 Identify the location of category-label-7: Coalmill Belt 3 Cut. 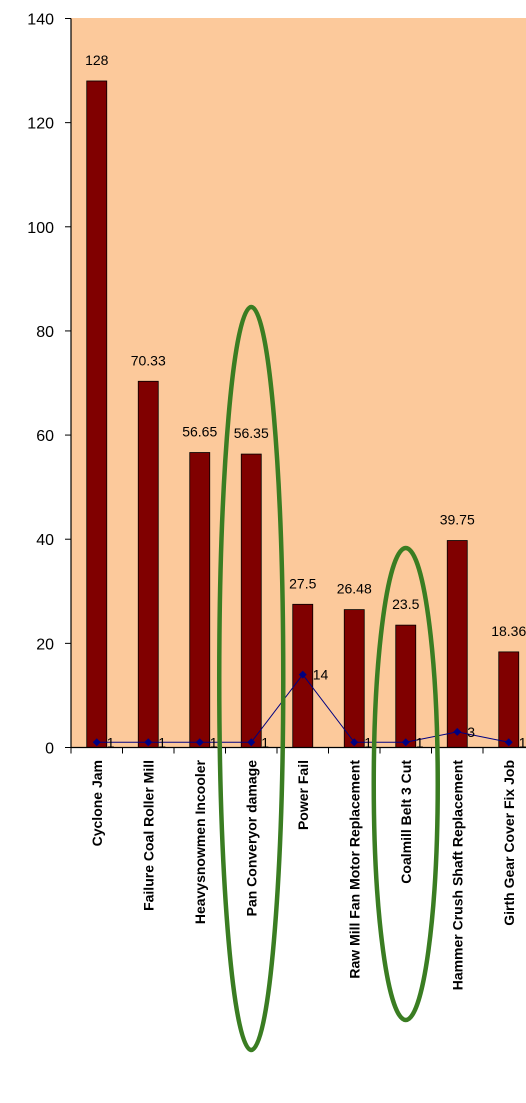
(406, 822).